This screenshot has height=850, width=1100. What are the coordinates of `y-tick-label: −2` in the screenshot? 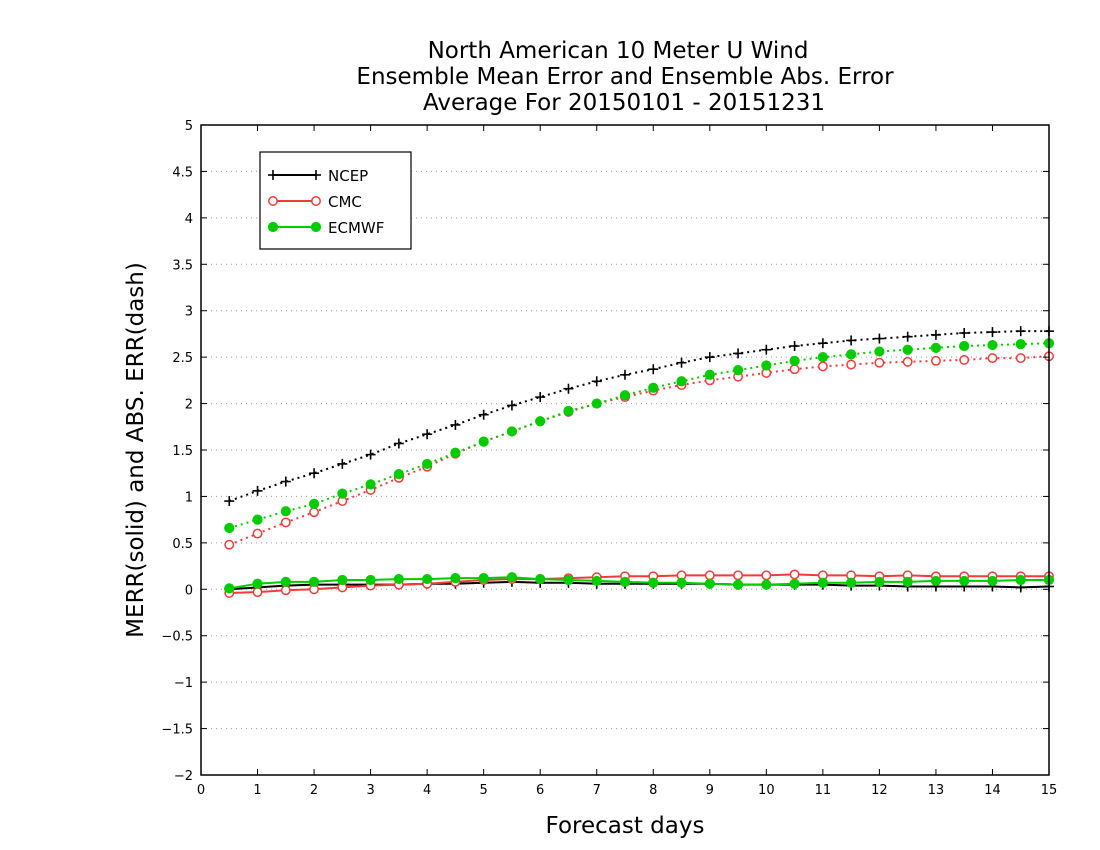 It's located at (183, 776).